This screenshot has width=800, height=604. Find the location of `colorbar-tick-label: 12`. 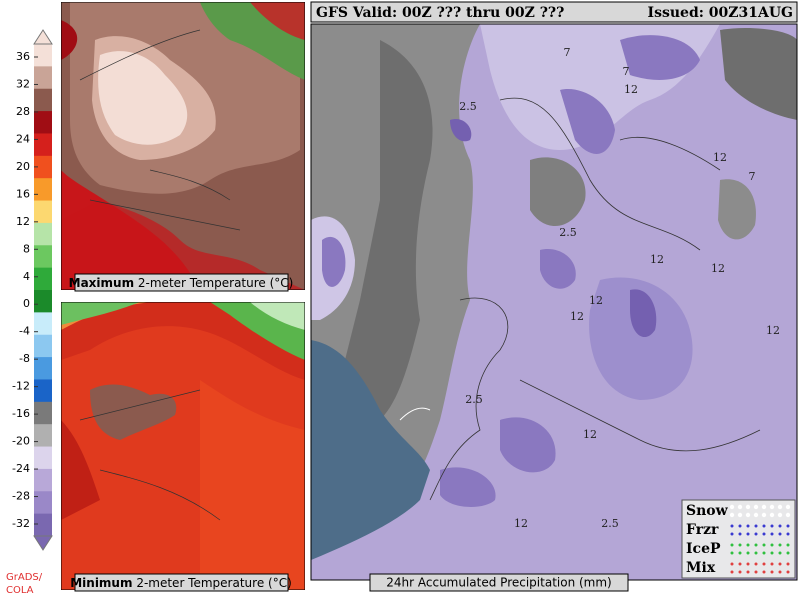

colorbar-tick-label: 12 is located at coordinates (23, 221).